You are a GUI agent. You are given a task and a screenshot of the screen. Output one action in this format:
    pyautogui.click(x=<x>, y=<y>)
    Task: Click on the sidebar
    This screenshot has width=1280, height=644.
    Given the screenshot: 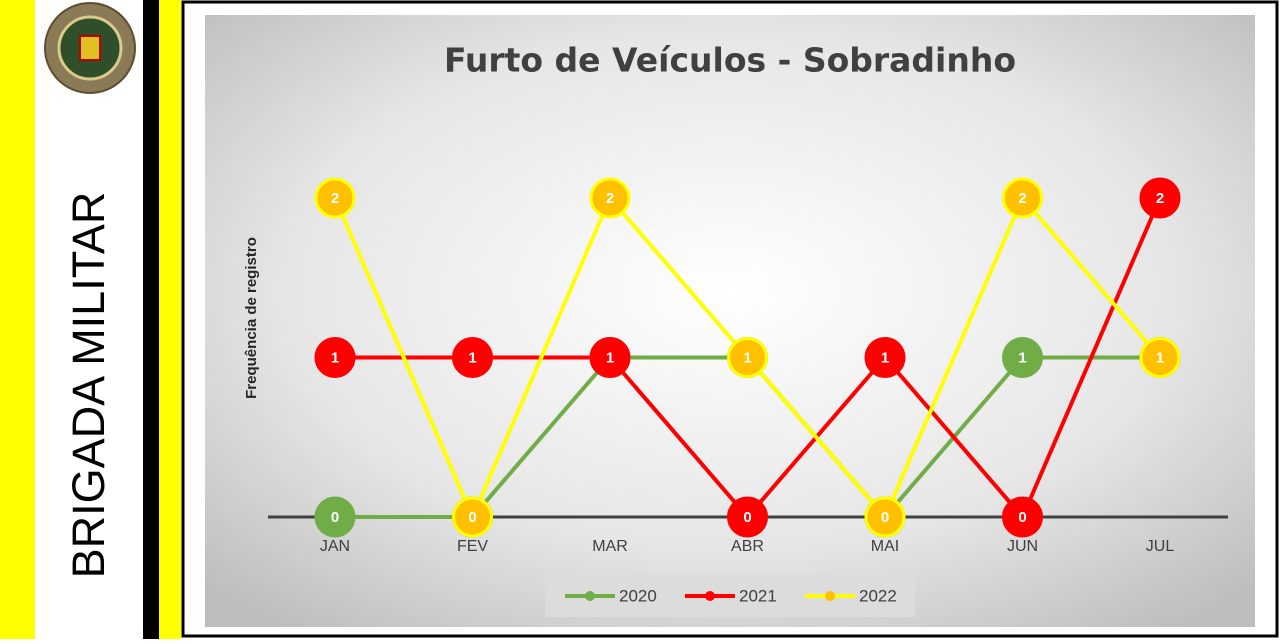 What is the action you would take?
    pyautogui.click(x=89, y=319)
    